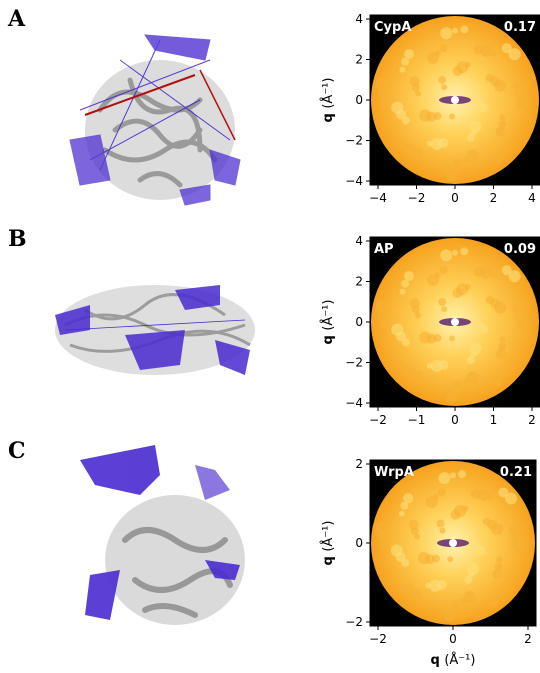  What do you see at coordinates (494, 420) in the screenshot?
I see `x-tick-label: 1` at bounding box center [494, 420].